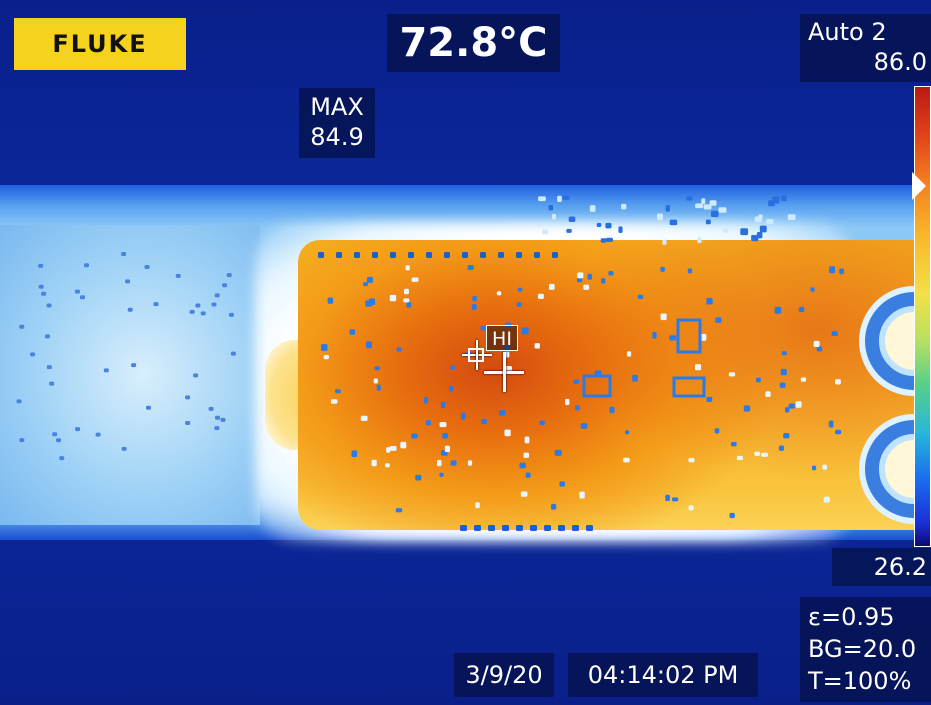 The width and height of the screenshot is (931, 705). What do you see at coordinates (919, 186) in the screenshot?
I see `scale-pointer-icon` at bounding box center [919, 186].